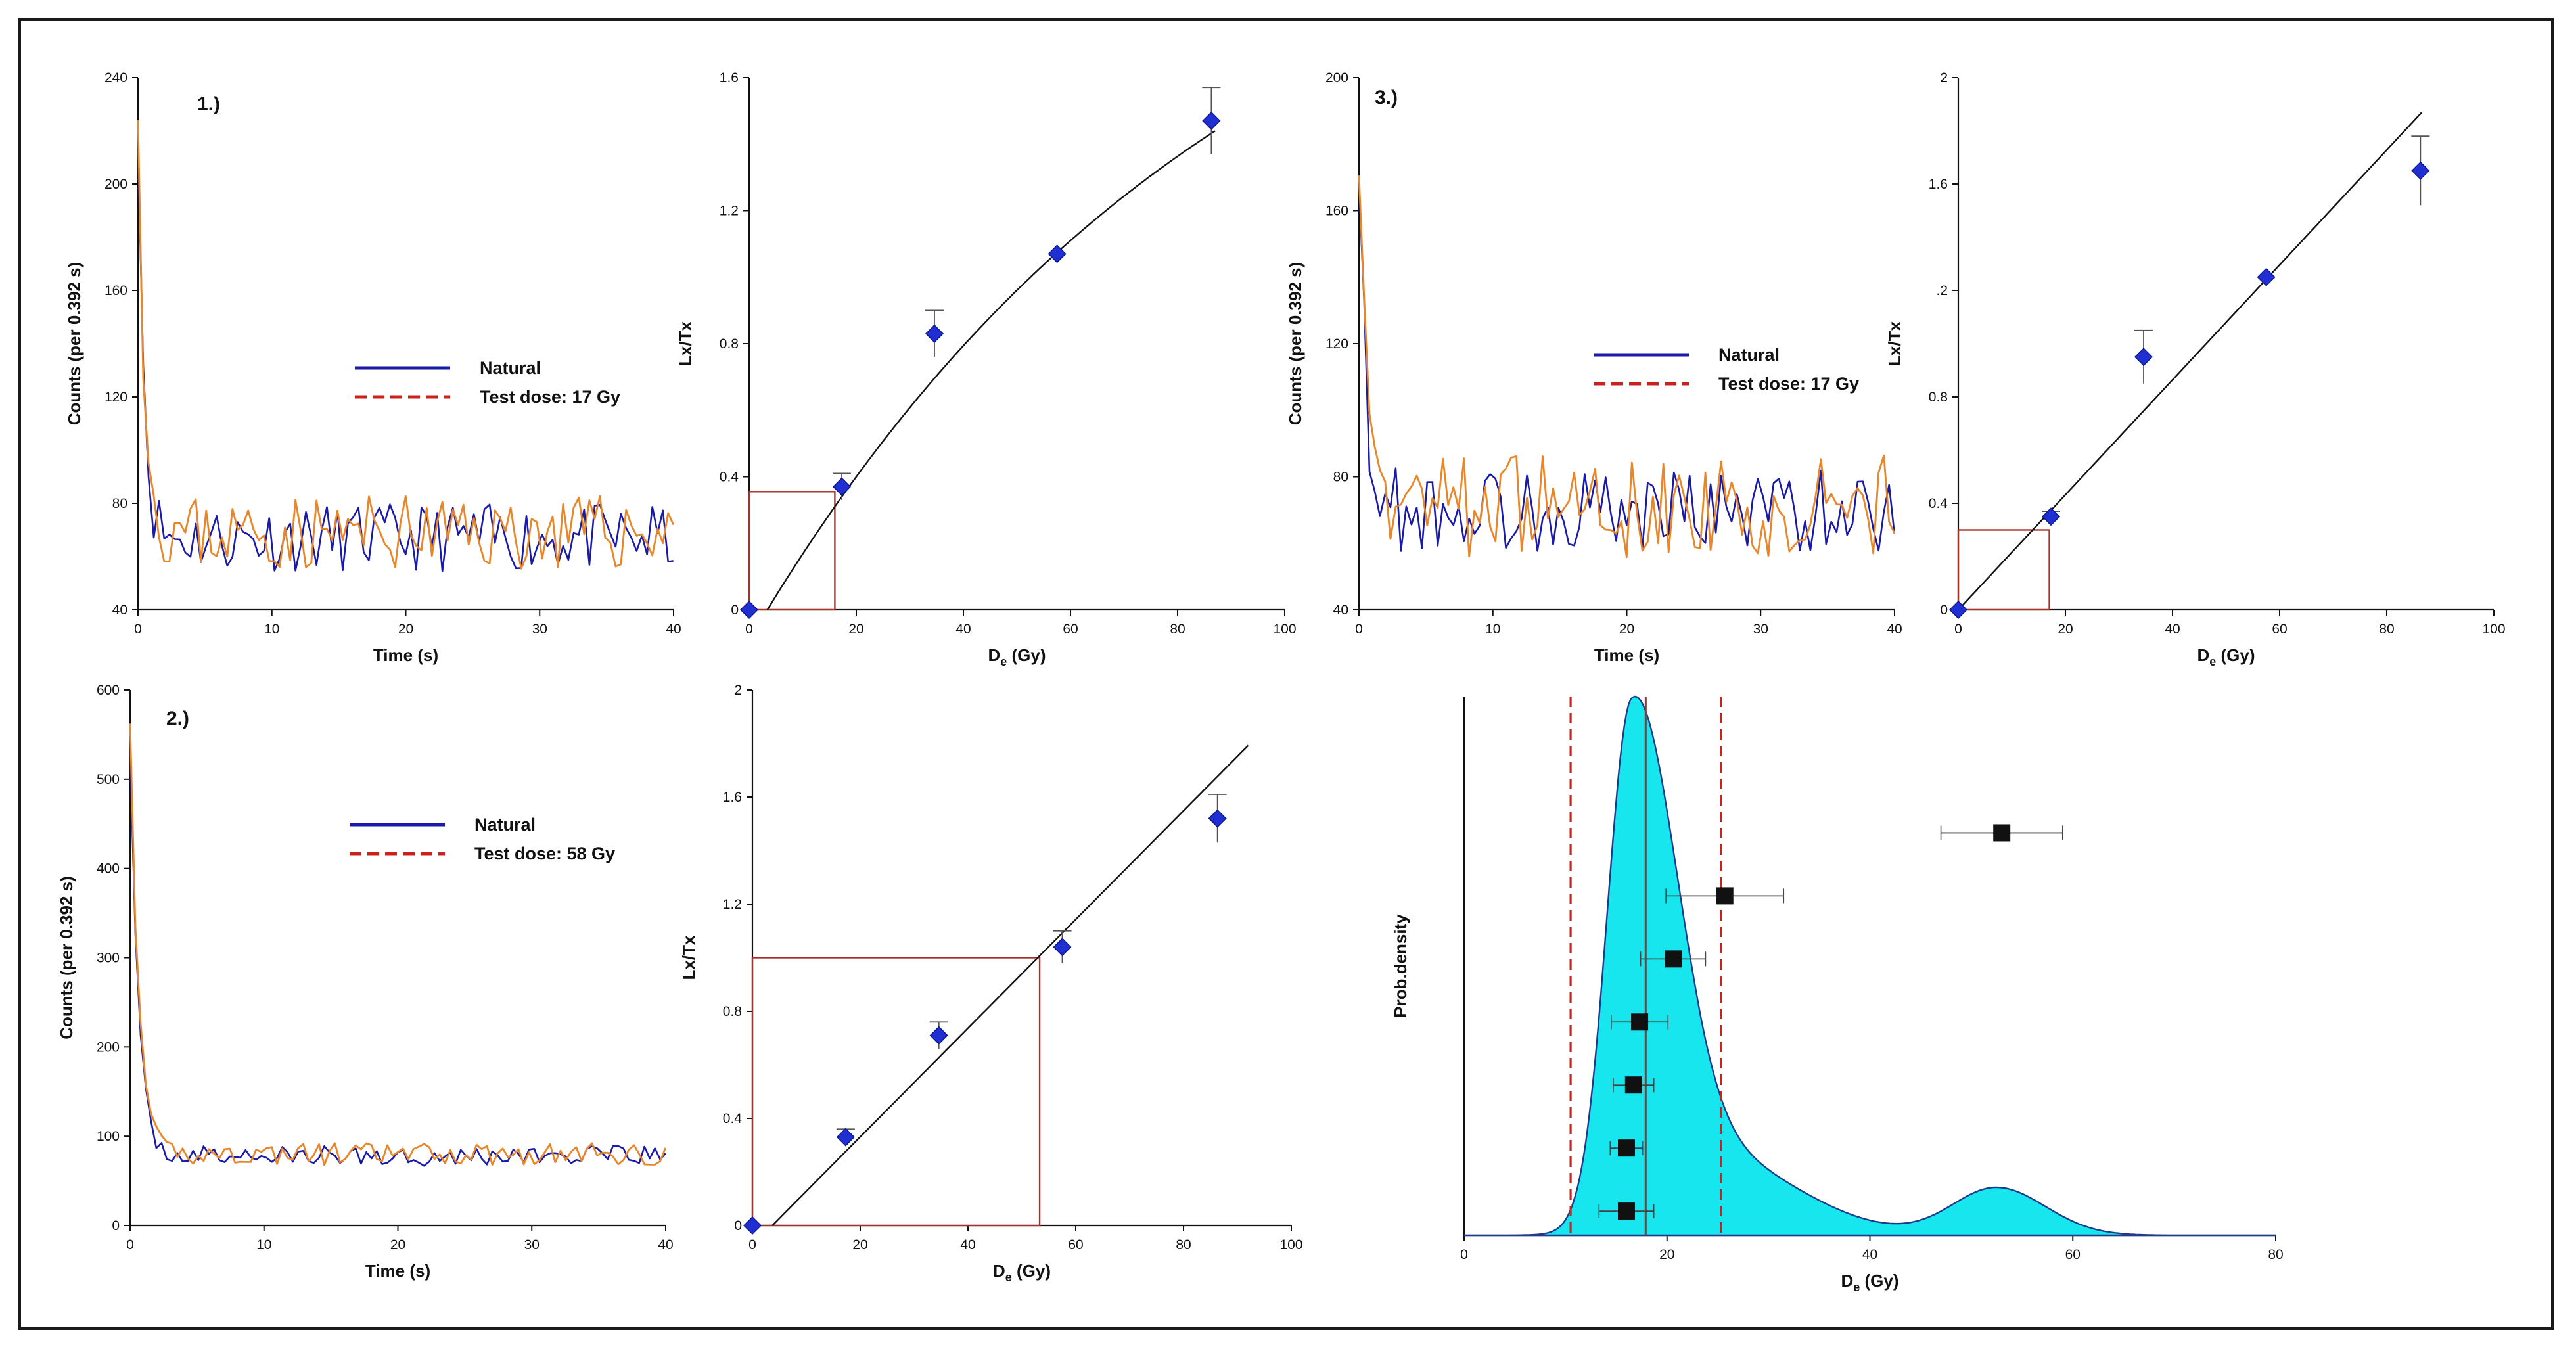 This screenshot has width=2576, height=1351. Describe the element at coordinates (1870, 966) in the screenshot. I see `probability-density-area` at that location.